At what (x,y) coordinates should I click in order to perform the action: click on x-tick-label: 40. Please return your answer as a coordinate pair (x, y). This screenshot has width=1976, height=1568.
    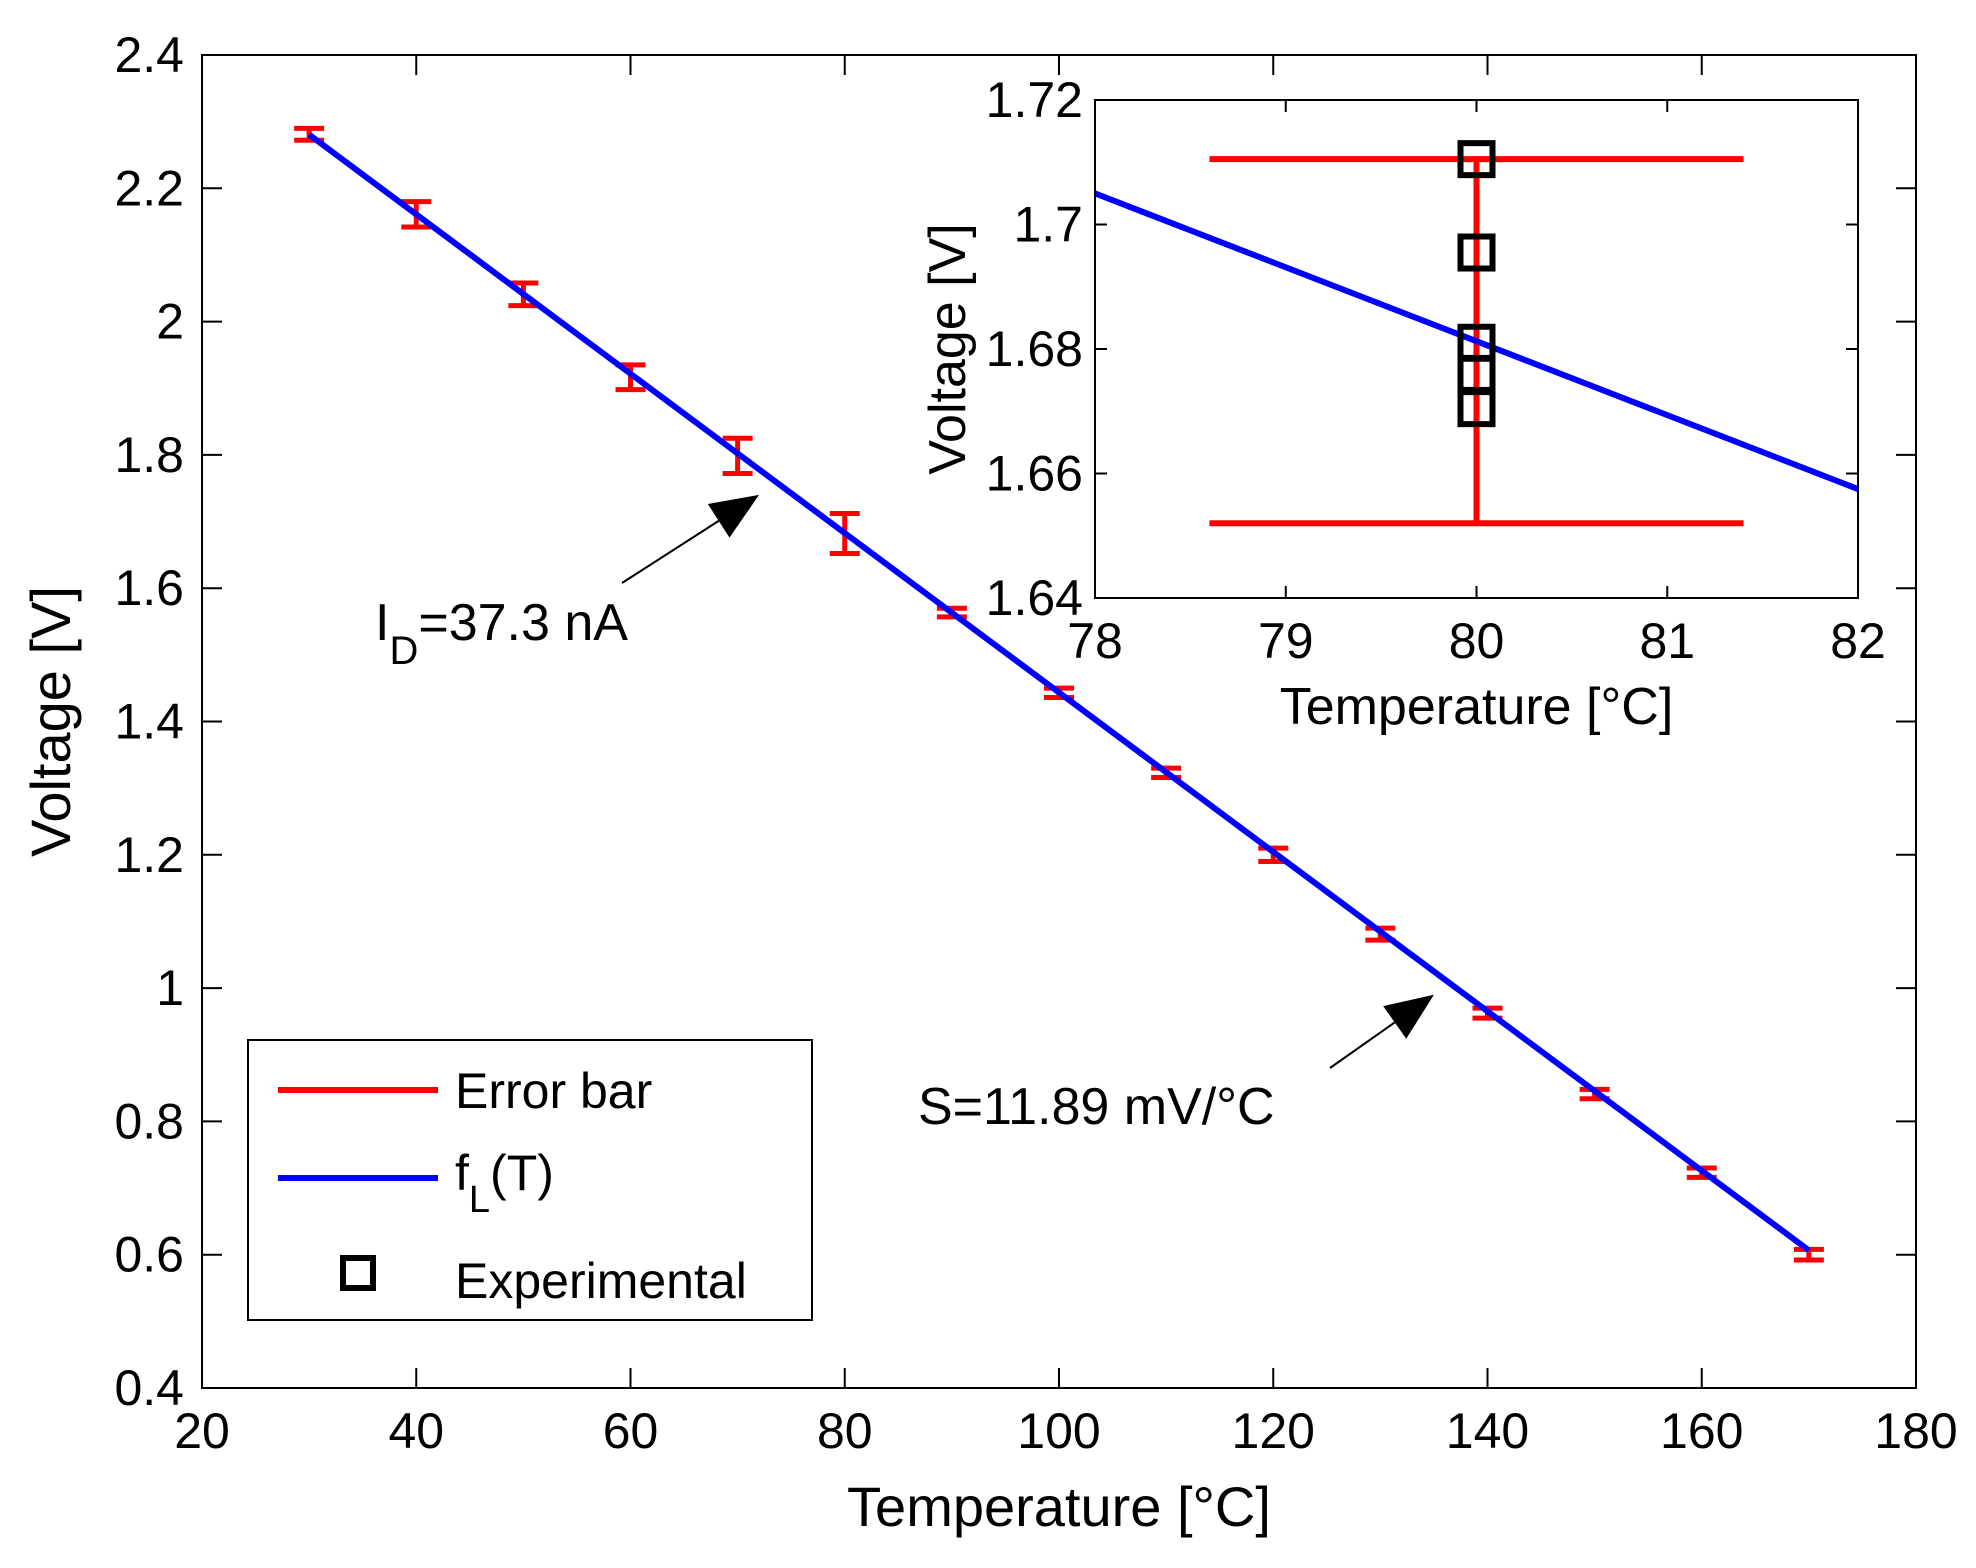
    Looking at the image, I should click on (416, 1431).